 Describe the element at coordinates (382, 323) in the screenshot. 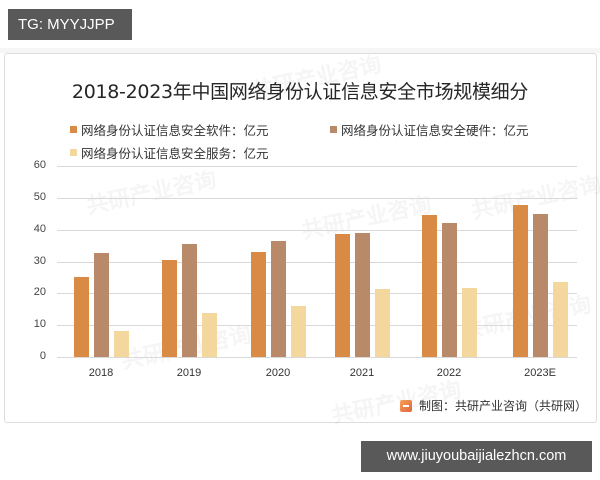

I see `bar-service-2021` at that location.